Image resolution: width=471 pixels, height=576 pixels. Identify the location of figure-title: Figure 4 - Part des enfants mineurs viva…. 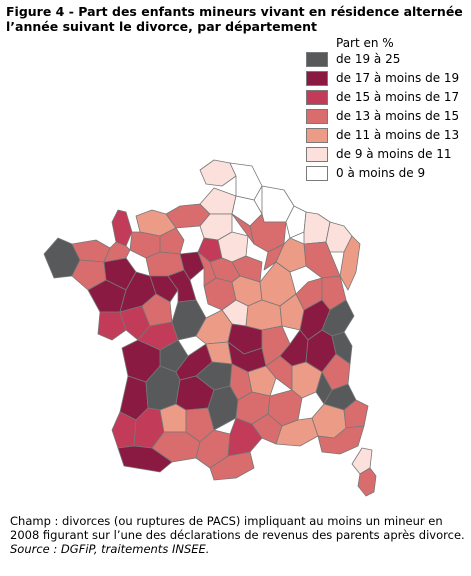
(234, 19).